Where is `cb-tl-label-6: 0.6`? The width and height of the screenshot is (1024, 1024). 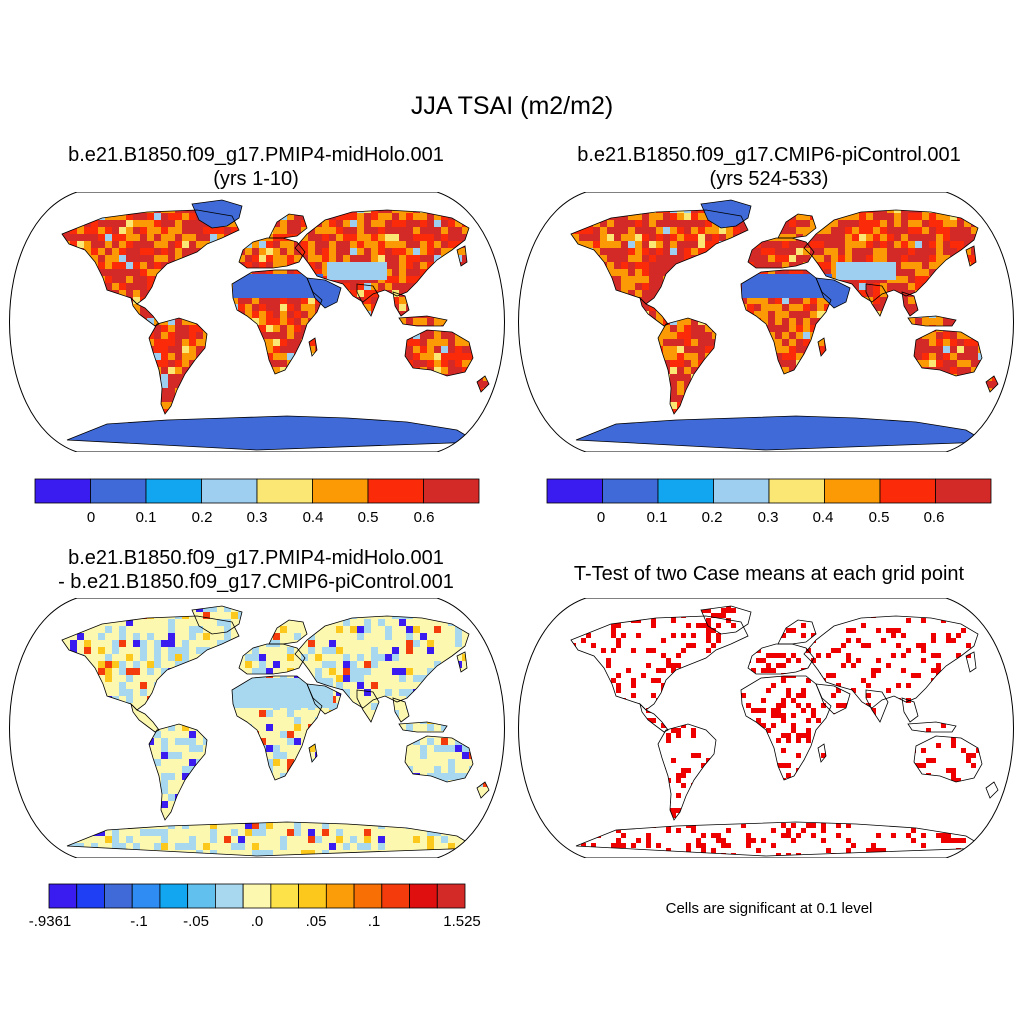 cb-tl-label-6: 0.6 is located at coordinates (424, 517).